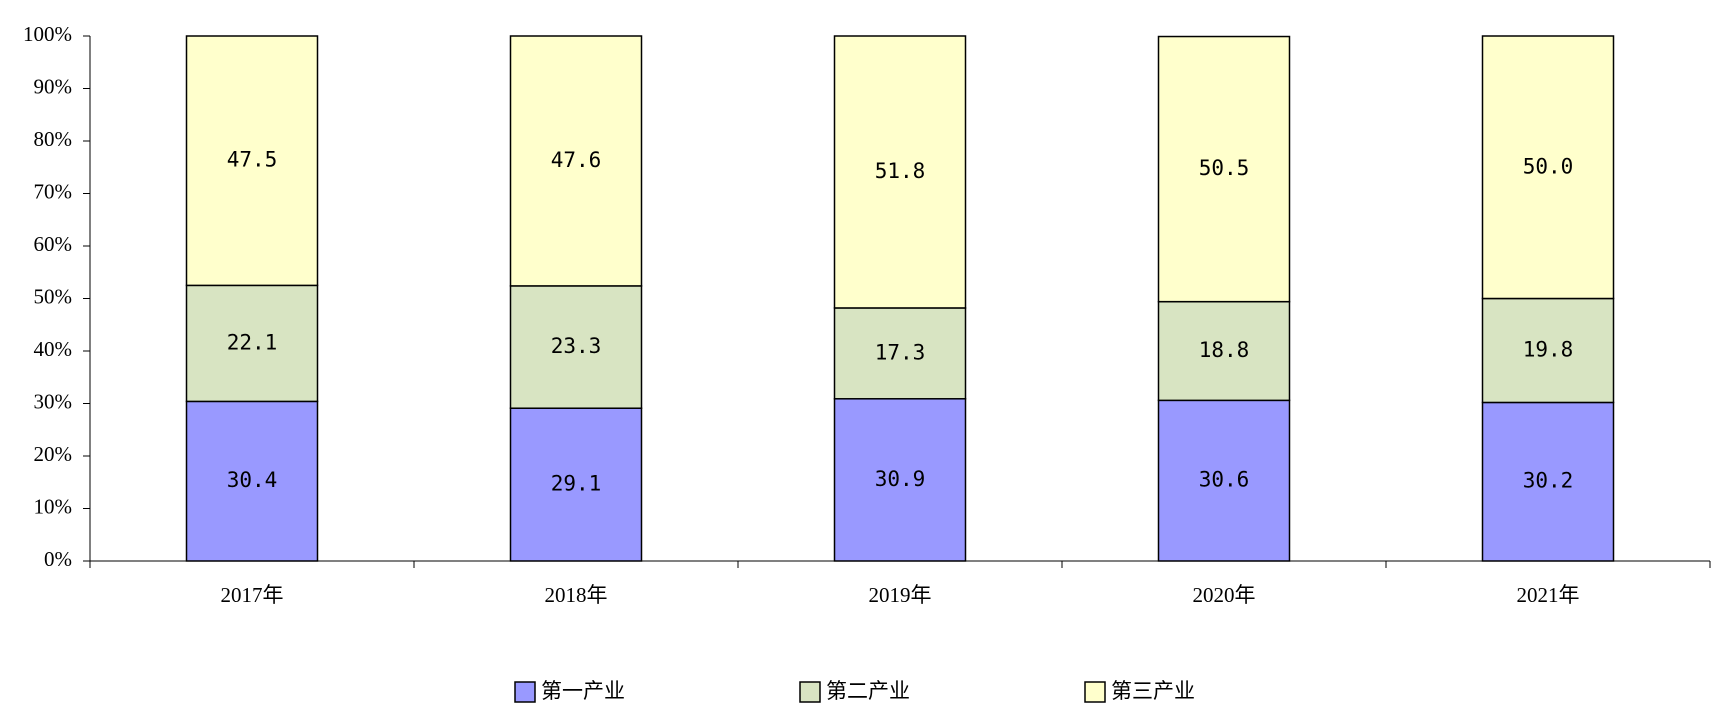 The image size is (1719, 717). What do you see at coordinates (53, 296) in the screenshot?
I see `y-tick-label: 50%` at bounding box center [53, 296].